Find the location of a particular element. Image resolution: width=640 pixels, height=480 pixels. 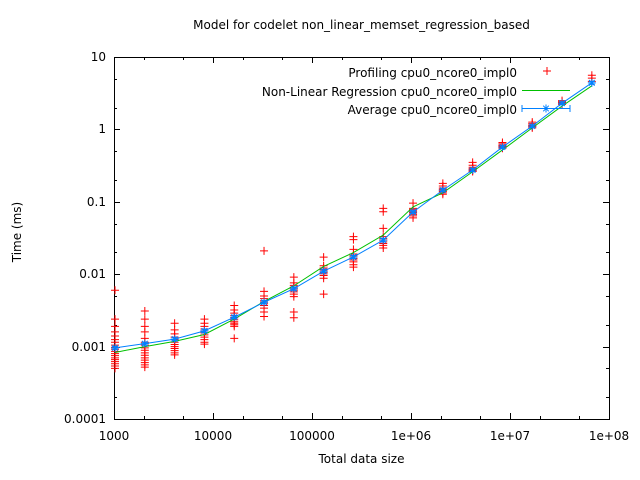

legend-item-regression: Non-Linear Regression cpu0_ncore0_impl0 is located at coordinates (389, 91).